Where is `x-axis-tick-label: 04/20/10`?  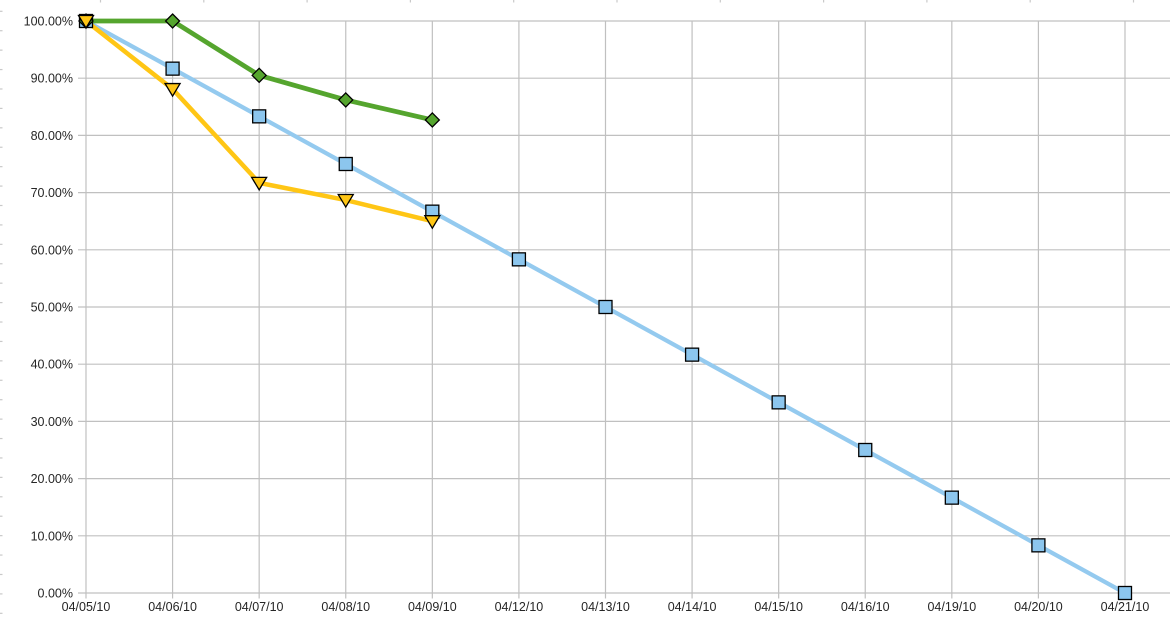
x-axis-tick-label: 04/20/10 is located at coordinates (1038, 607).